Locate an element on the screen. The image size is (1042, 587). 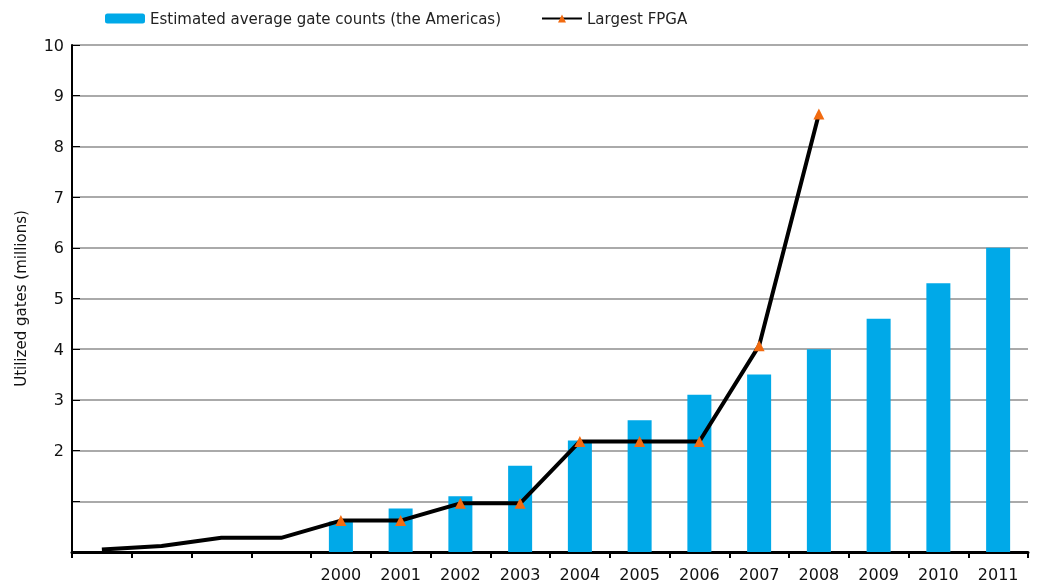
x-tick-label: 2005 is located at coordinates (639, 574).